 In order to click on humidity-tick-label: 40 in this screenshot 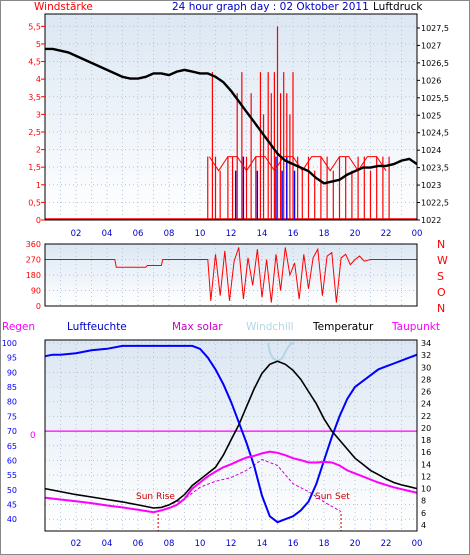, I will do `click(12, 519)`.